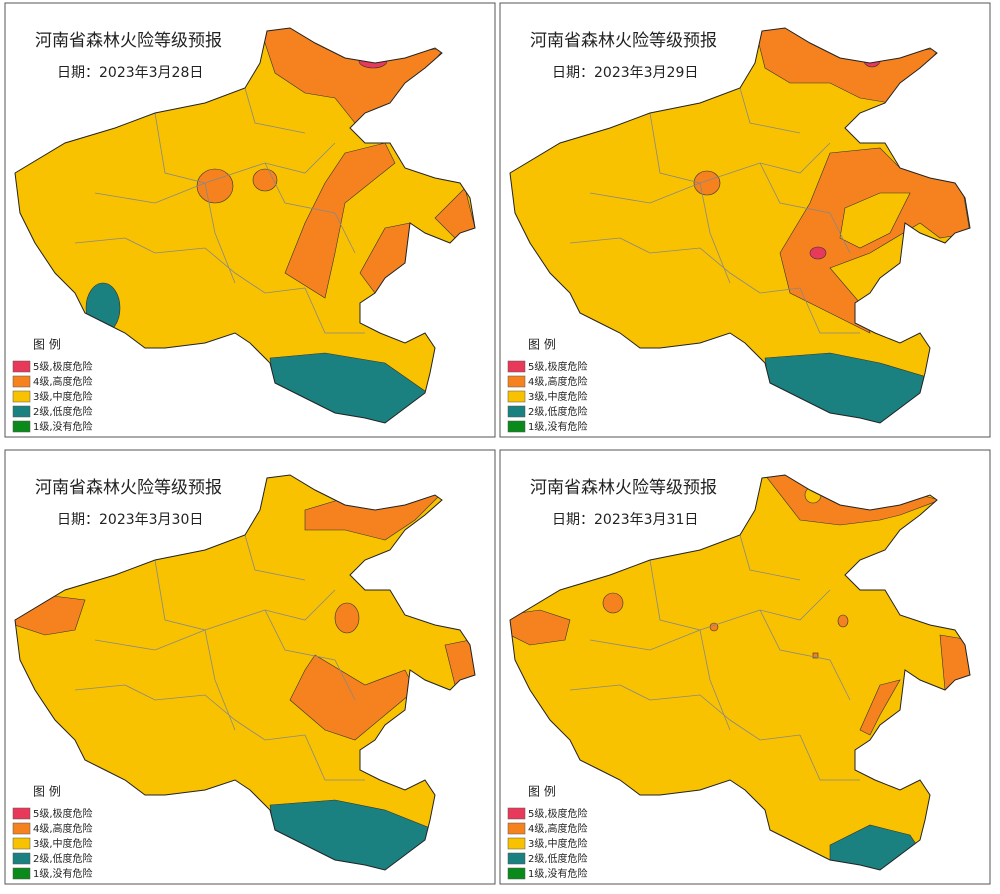 The width and height of the screenshot is (1000, 894). I want to click on map-date: 日期：2023年3月31日, so click(625, 520).